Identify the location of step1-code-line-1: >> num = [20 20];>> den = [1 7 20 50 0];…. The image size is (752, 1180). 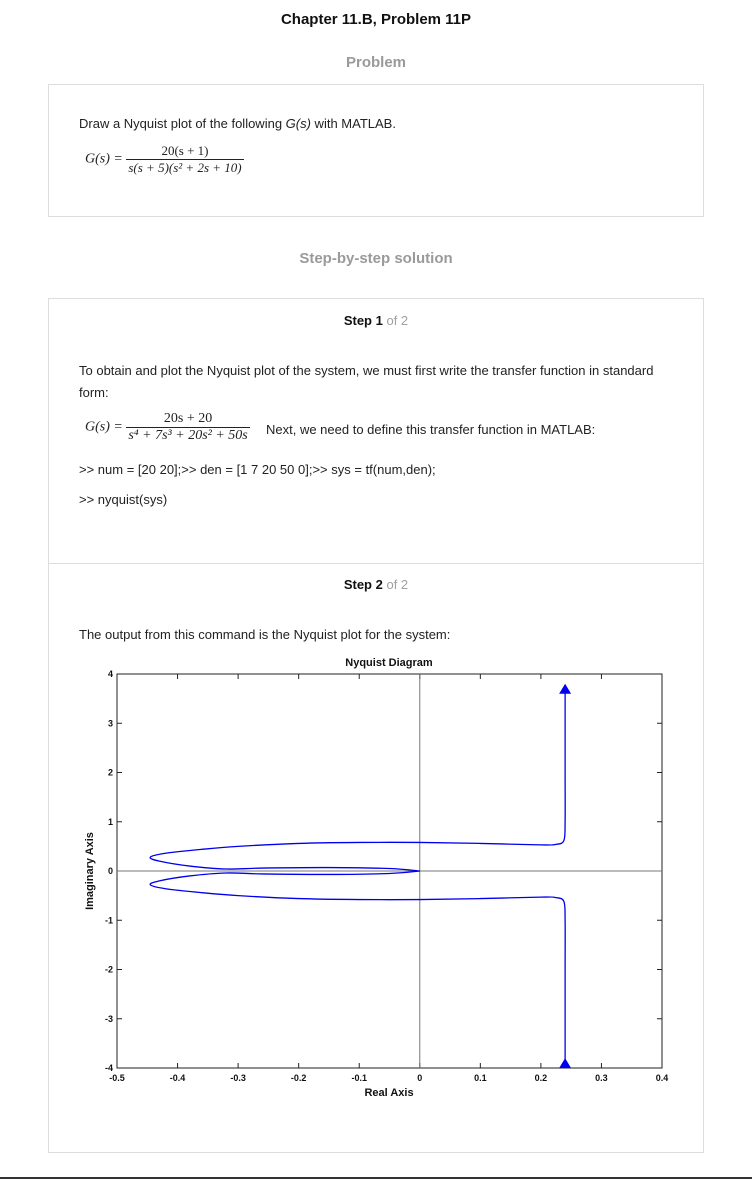
(257, 469).